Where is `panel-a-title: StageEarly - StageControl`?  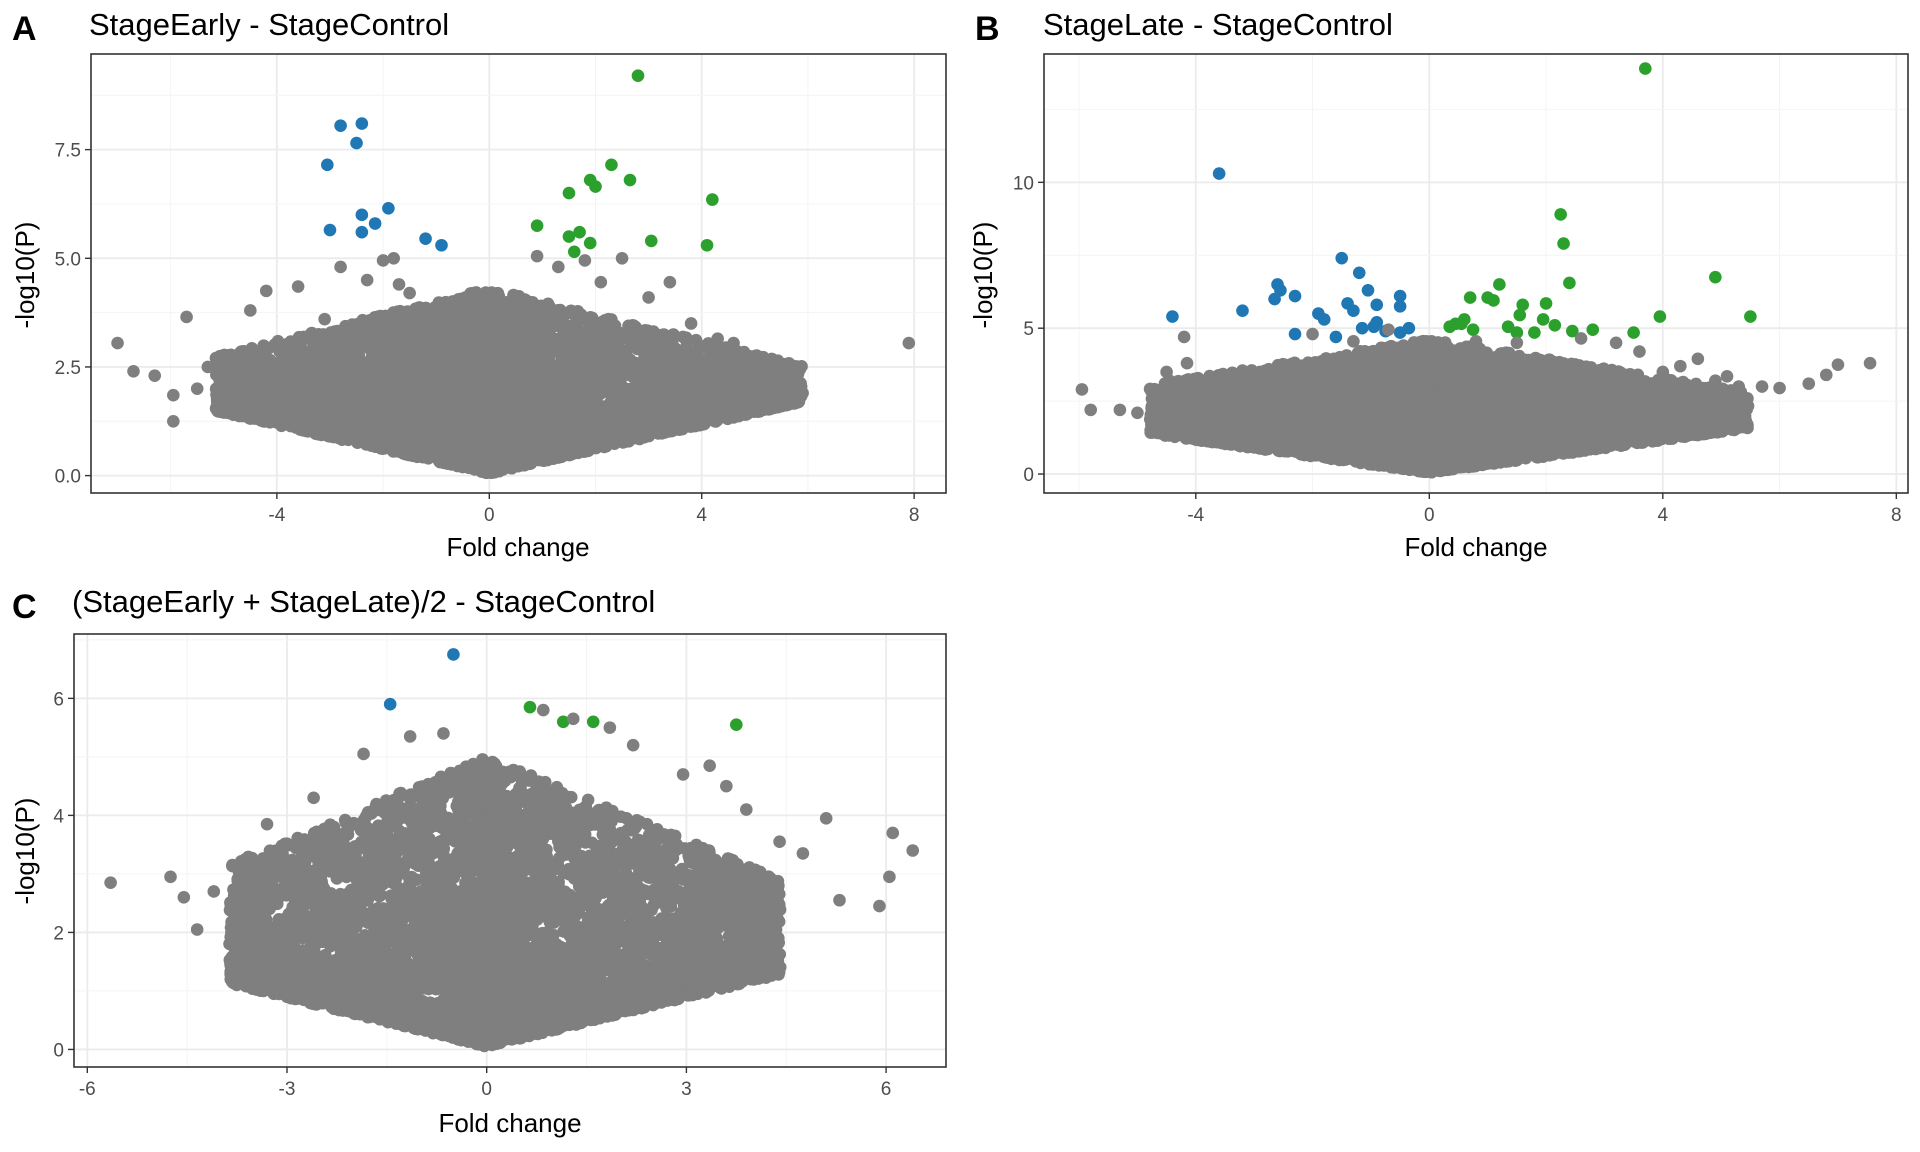
panel-a-title: StageEarly - StageControl is located at coordinates (269, 24).